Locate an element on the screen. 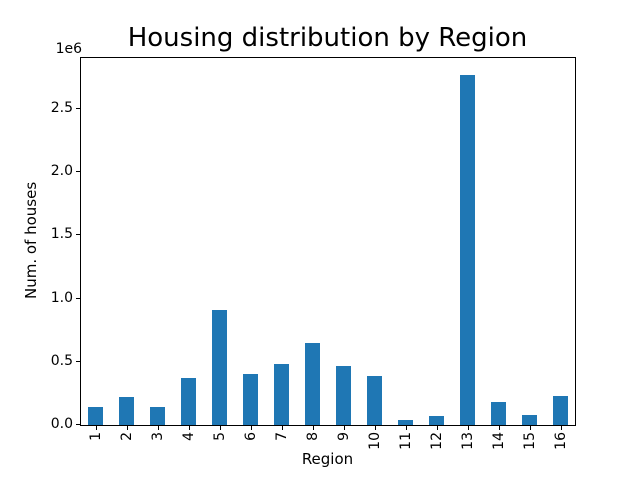 This screenshot has width=640, height=480. y-tick-label: 1.5 is located at coordinates (61, 234).